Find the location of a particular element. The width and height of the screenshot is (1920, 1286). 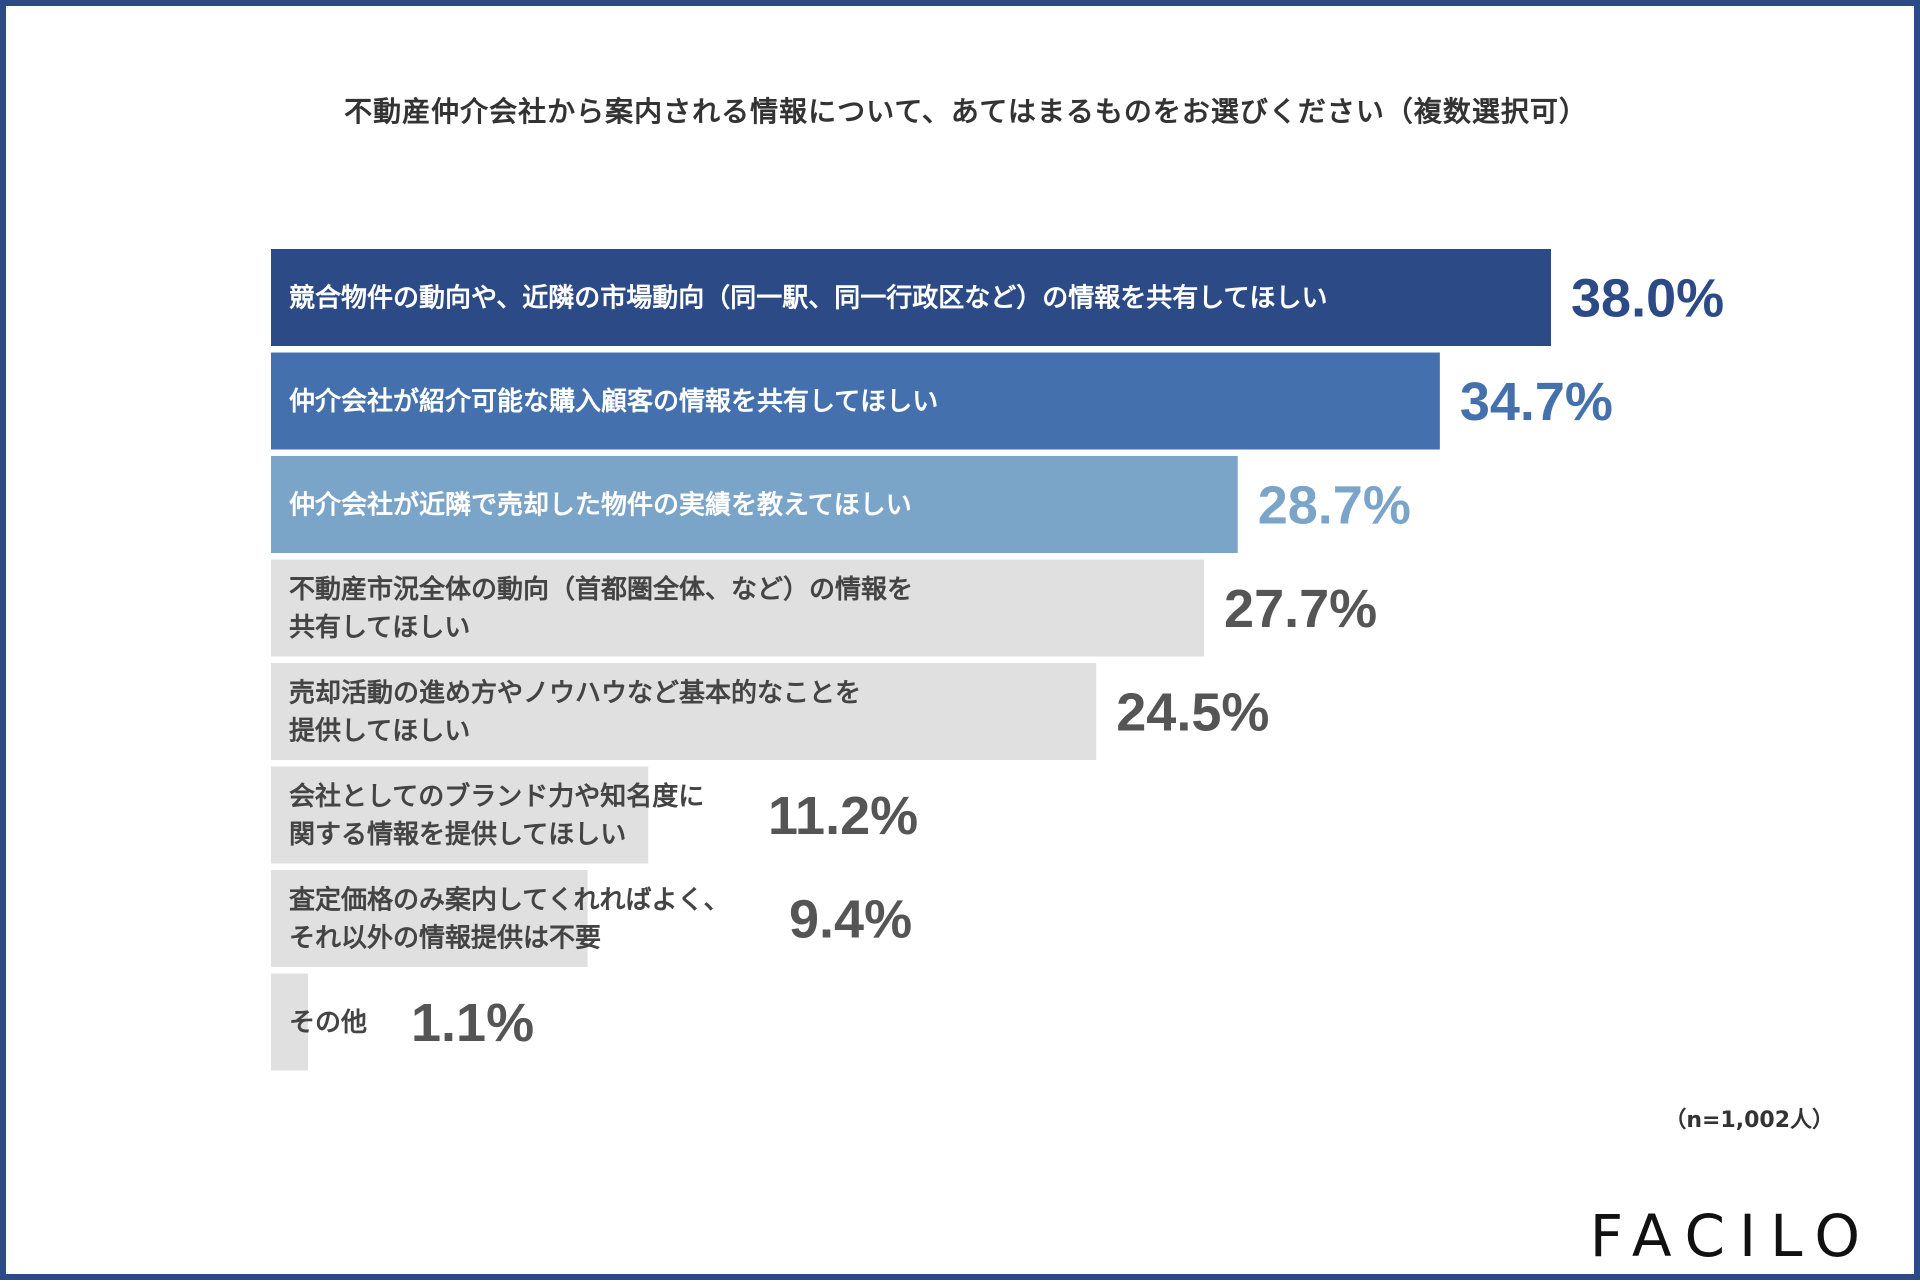

bar-label-5: 売却活動の進め方やノウハウなど基本的なことを提供してほしい is located at coordinates (575, 712).